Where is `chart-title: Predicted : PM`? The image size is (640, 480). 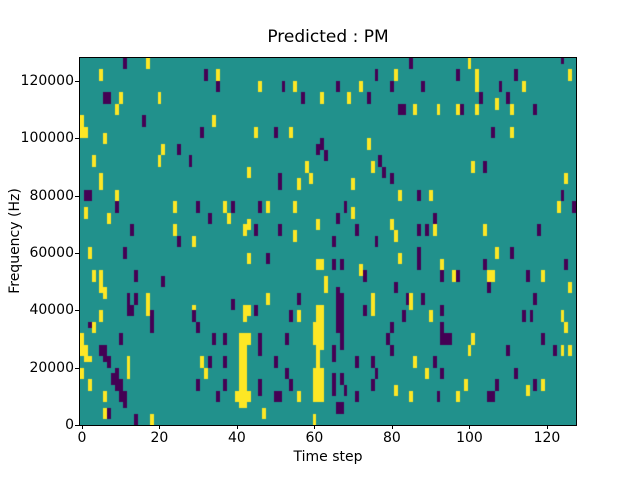
chart-title: Predicted : PM is located at coordinates (328, 37).